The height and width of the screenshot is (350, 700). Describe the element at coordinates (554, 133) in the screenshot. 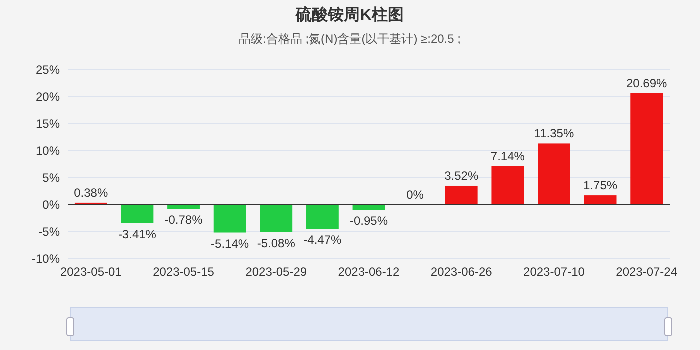

I see `data-label: 11.35%` at that location.